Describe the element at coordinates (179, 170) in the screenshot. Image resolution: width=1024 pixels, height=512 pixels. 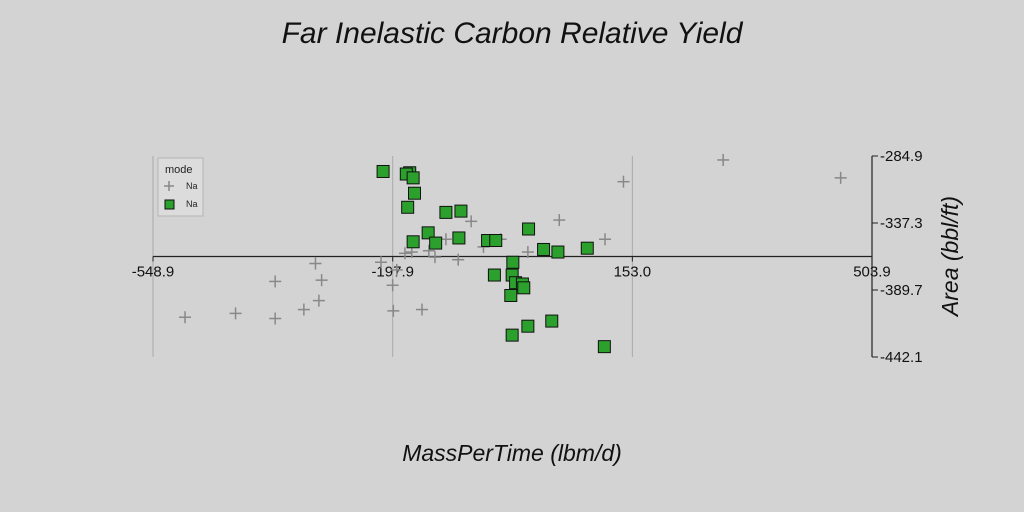
I see `legend-title: mode` at that location.